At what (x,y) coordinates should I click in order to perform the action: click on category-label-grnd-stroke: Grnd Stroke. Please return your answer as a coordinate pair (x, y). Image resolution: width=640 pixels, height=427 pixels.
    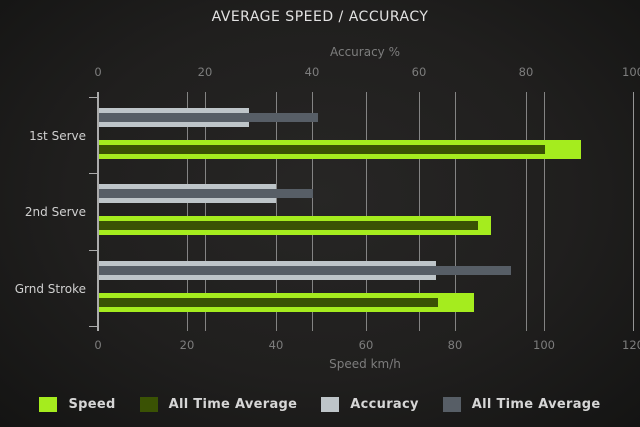
    Looking at the image, I should click on (50, 288).